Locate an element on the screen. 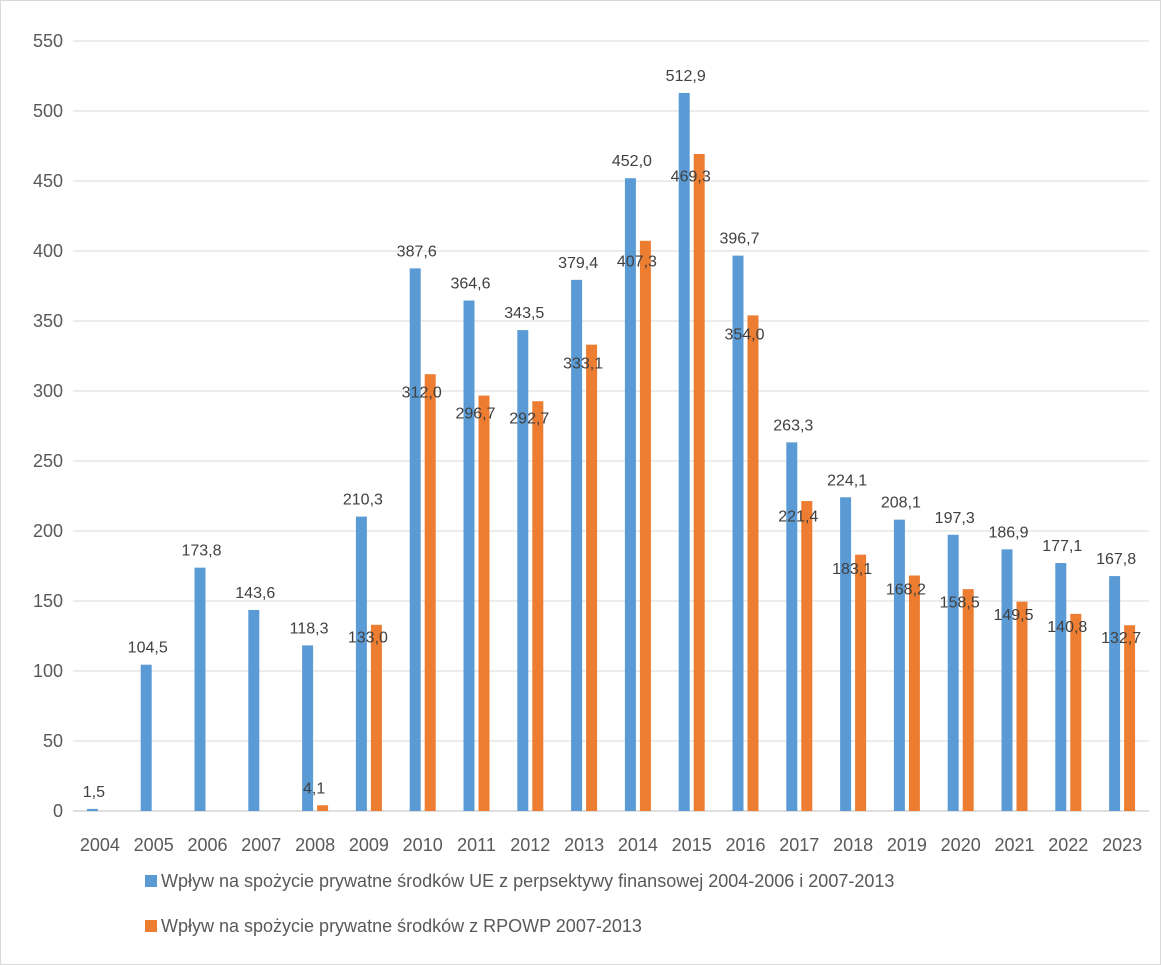 This screenshot has width=1161, height=965. bar-rpowp-2019 is located at coordinates (914, 693).